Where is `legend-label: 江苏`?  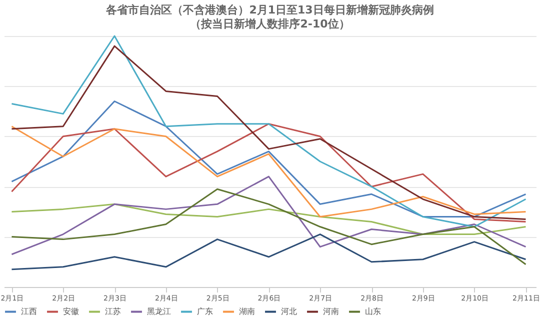
legend-label: 江苏 is located at coordinates (113, 311).